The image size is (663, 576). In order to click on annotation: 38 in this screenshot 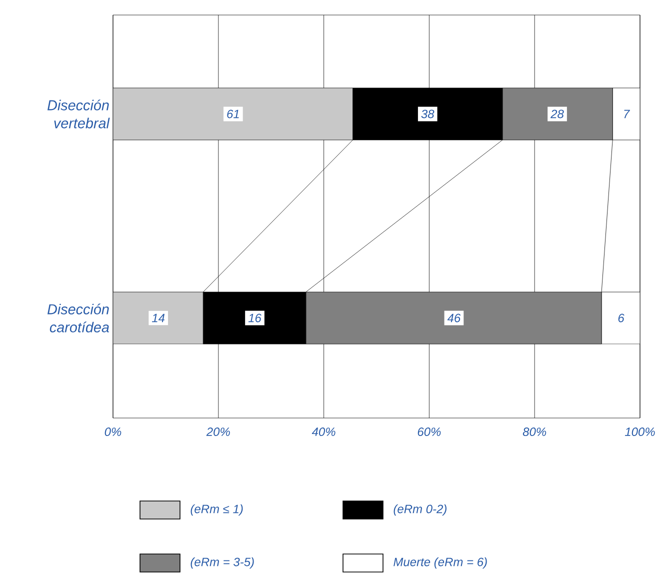, I will do `click(427, 114)`.